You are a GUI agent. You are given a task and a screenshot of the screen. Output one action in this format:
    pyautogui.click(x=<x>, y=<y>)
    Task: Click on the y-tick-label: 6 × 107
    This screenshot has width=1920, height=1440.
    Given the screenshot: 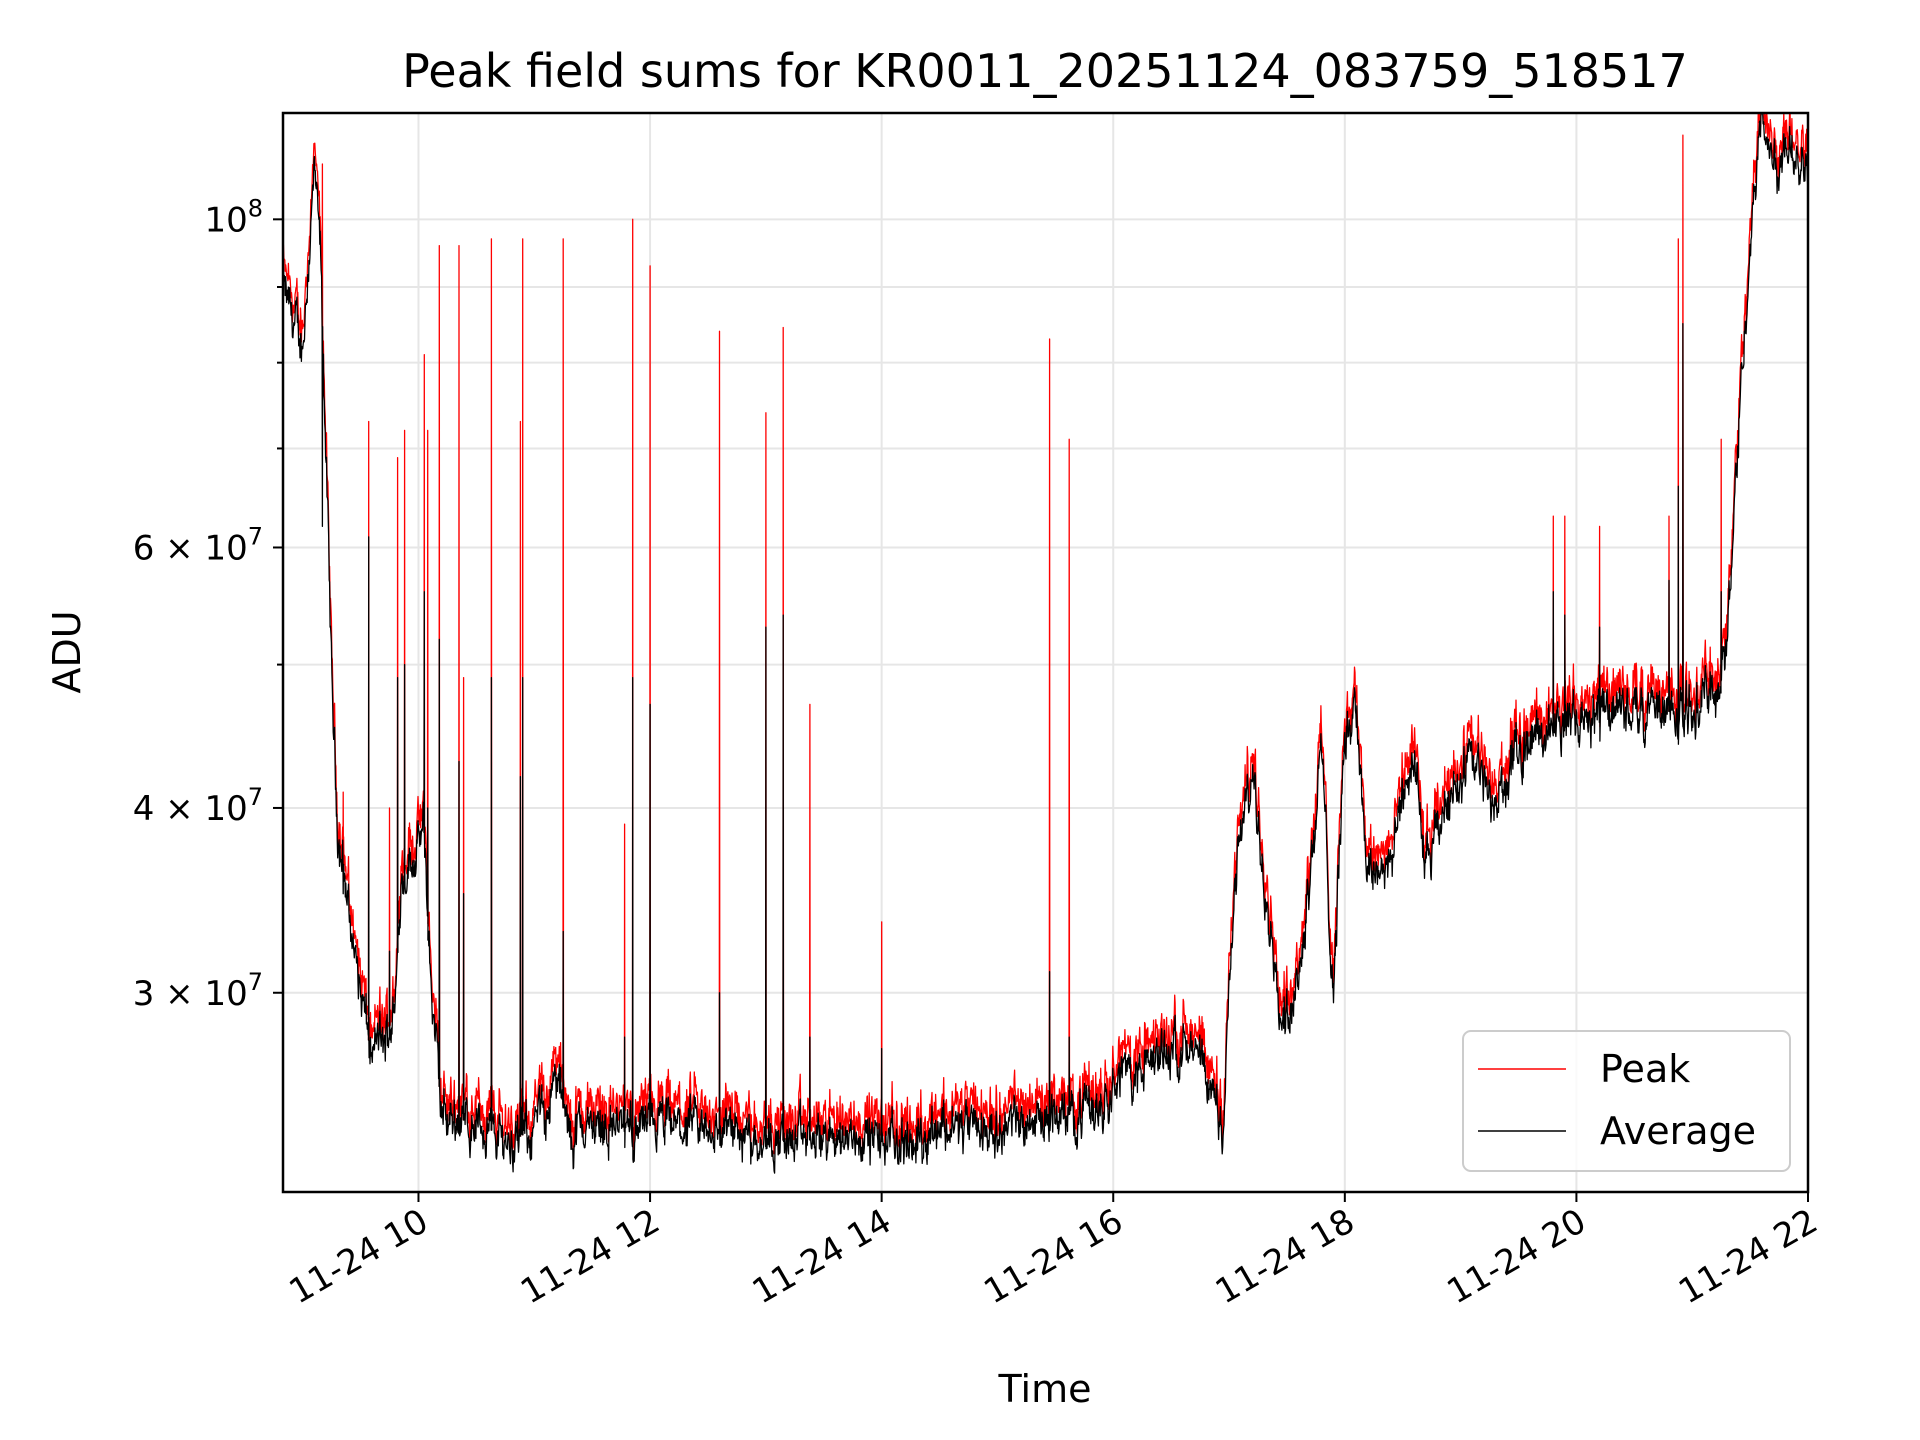 What is the action you would take?
    pyautogui.click(x=198, y=545)
    